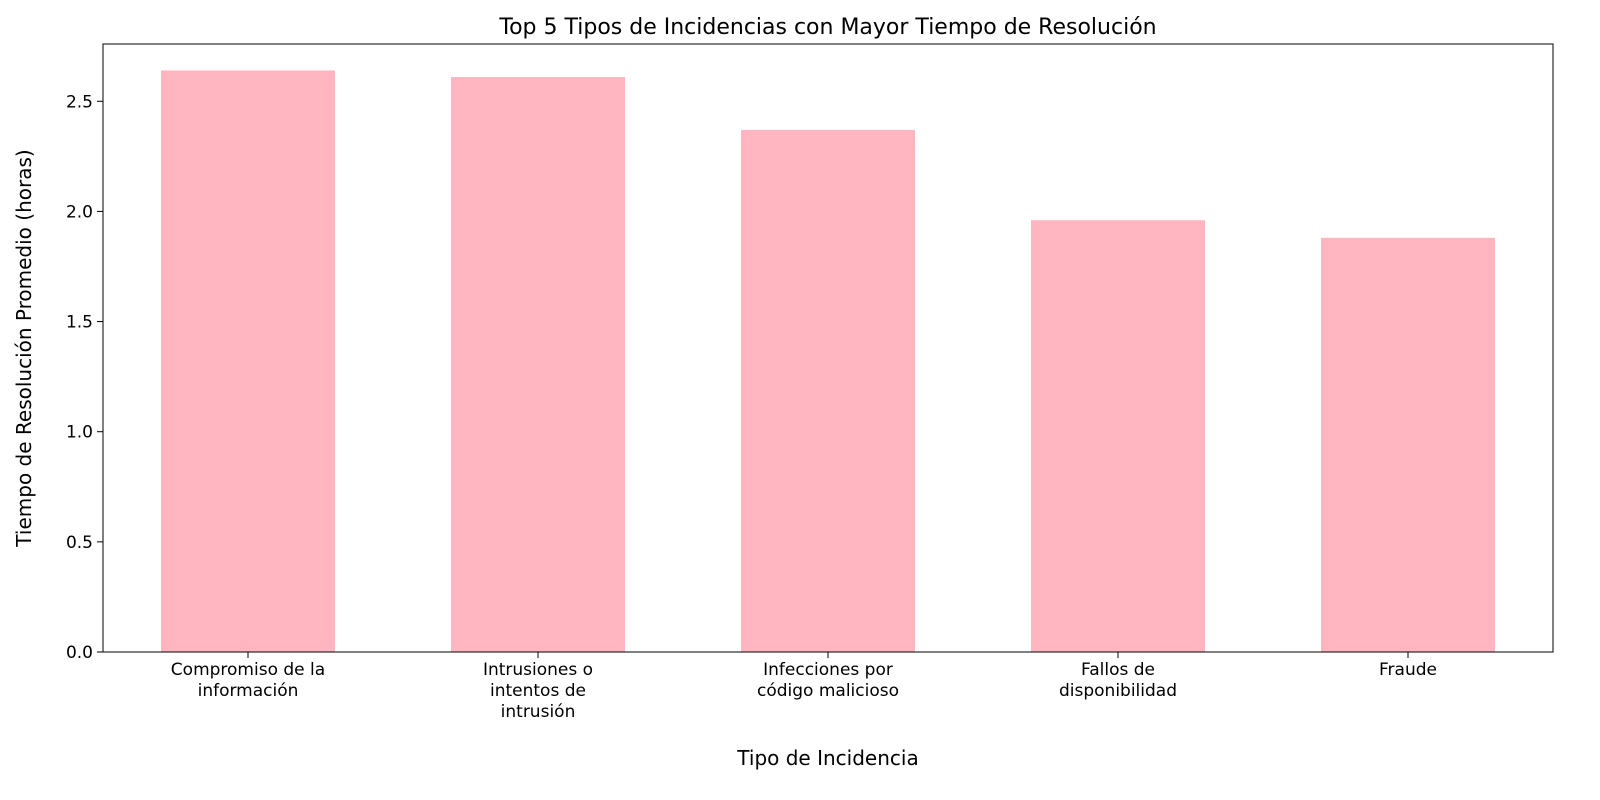 Image resolution: width=1600 pixels, height=800 pixels. What do you see at coordinates (248, 680) in the screenshot?
I see `x-tick-label-1: Compromiso de la información` at bounding box center [248, 680].